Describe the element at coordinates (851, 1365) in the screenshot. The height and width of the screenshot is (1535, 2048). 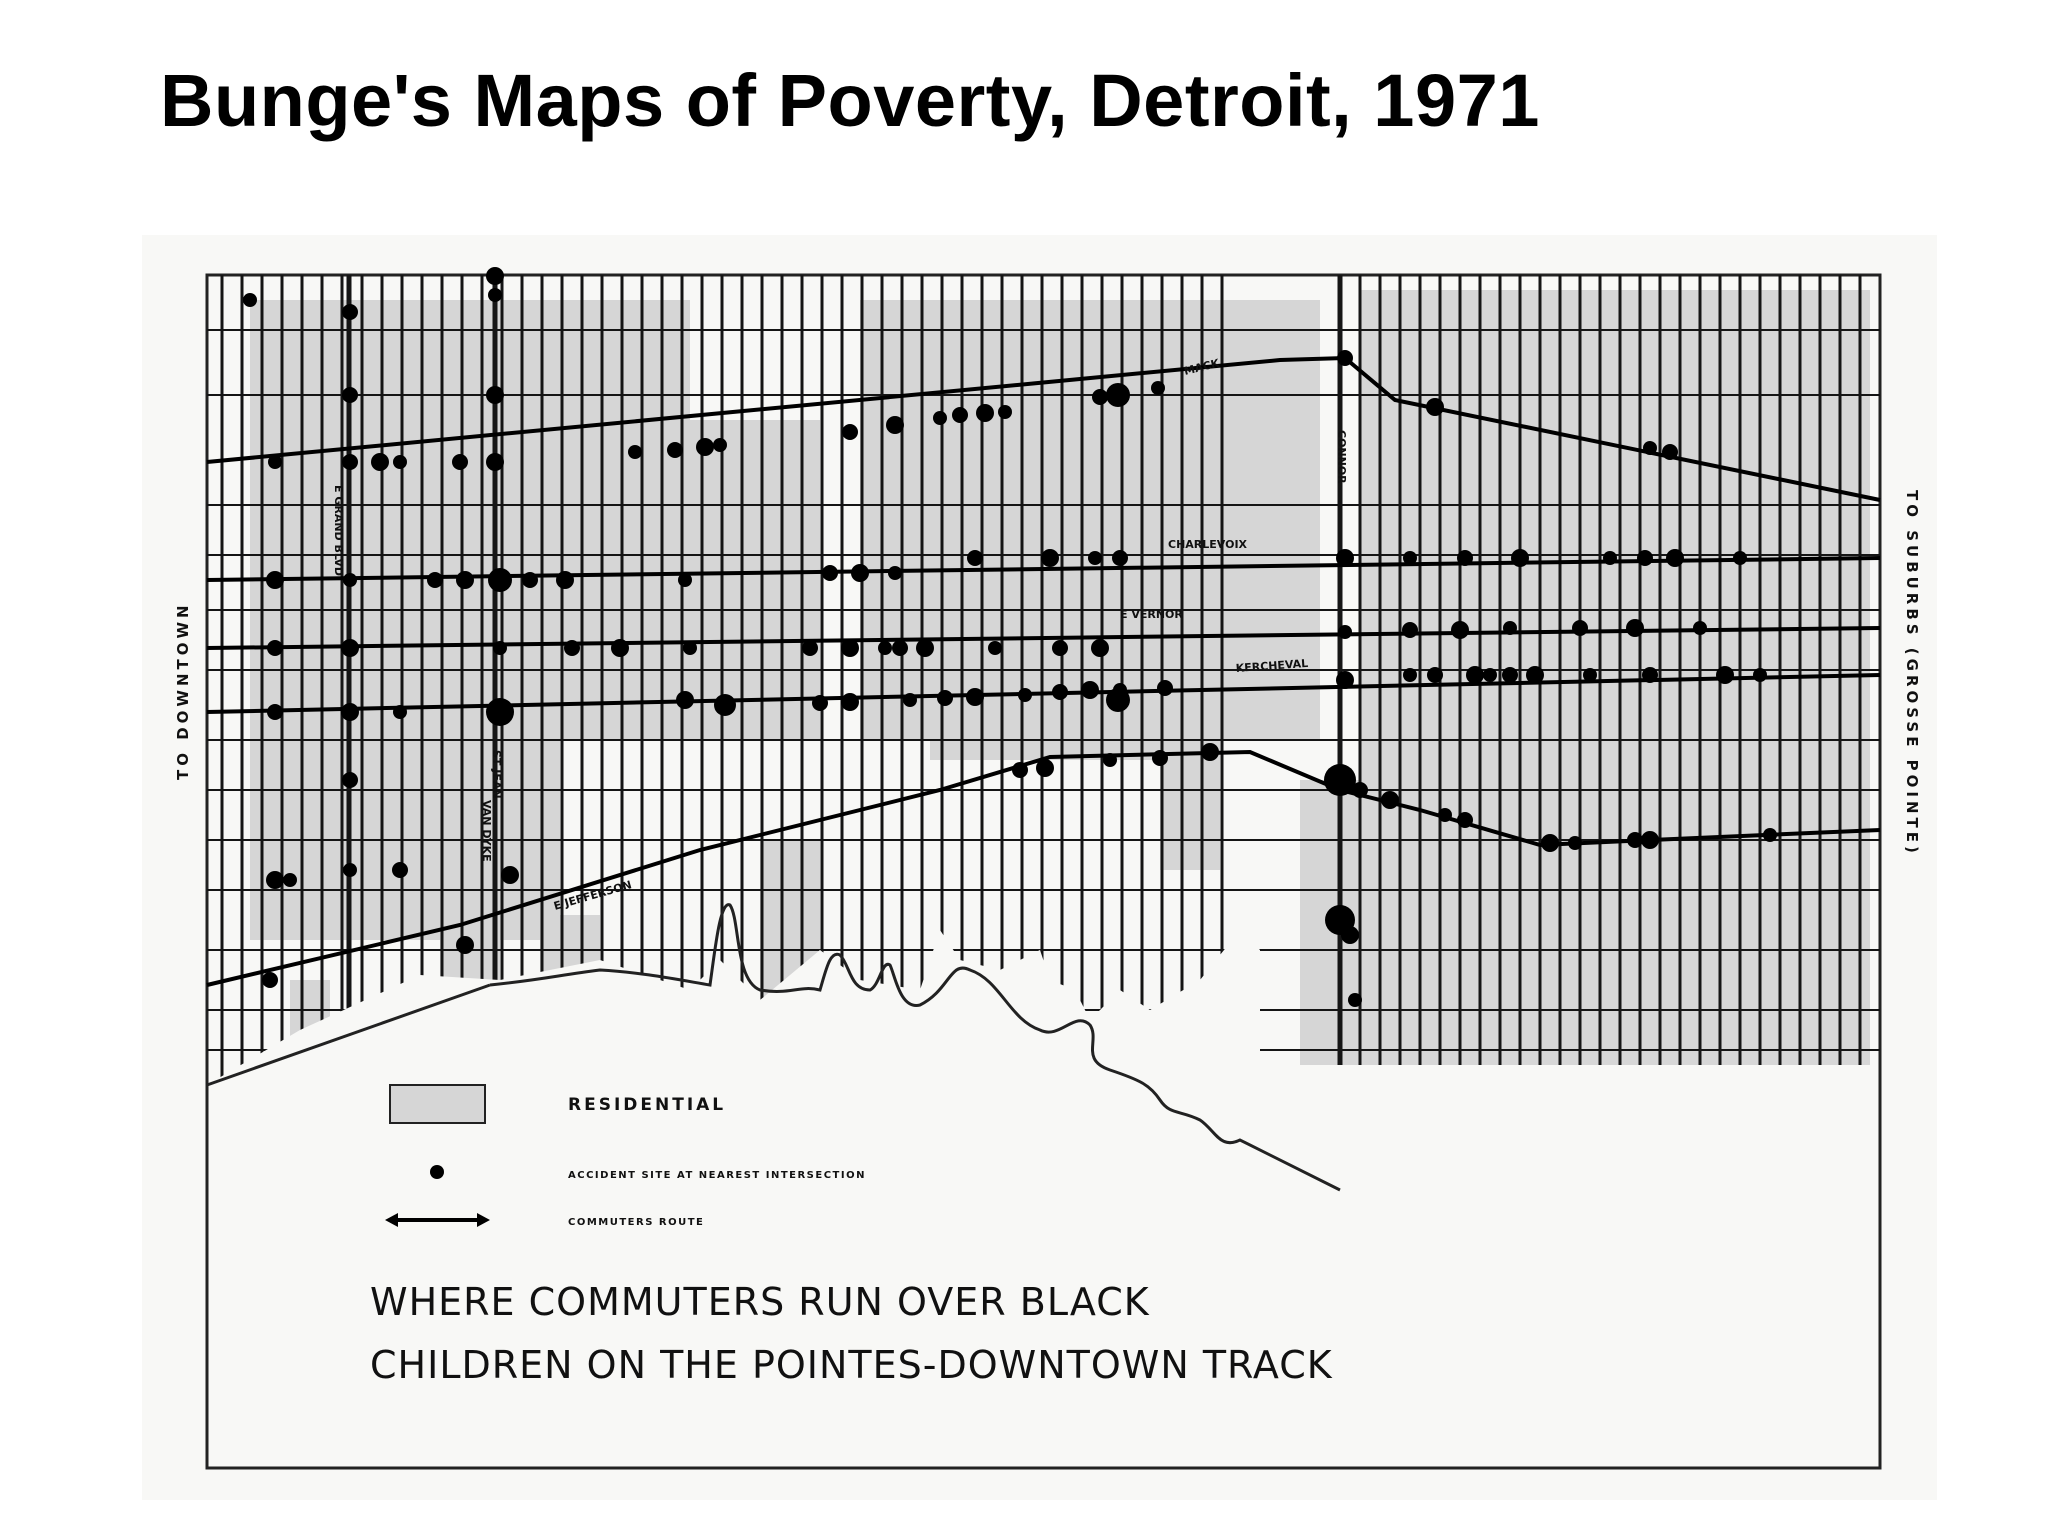
I see `map-caption-line2: CHILDREN ON THE POINTES-DOWNTOWN TRACK` at that location.